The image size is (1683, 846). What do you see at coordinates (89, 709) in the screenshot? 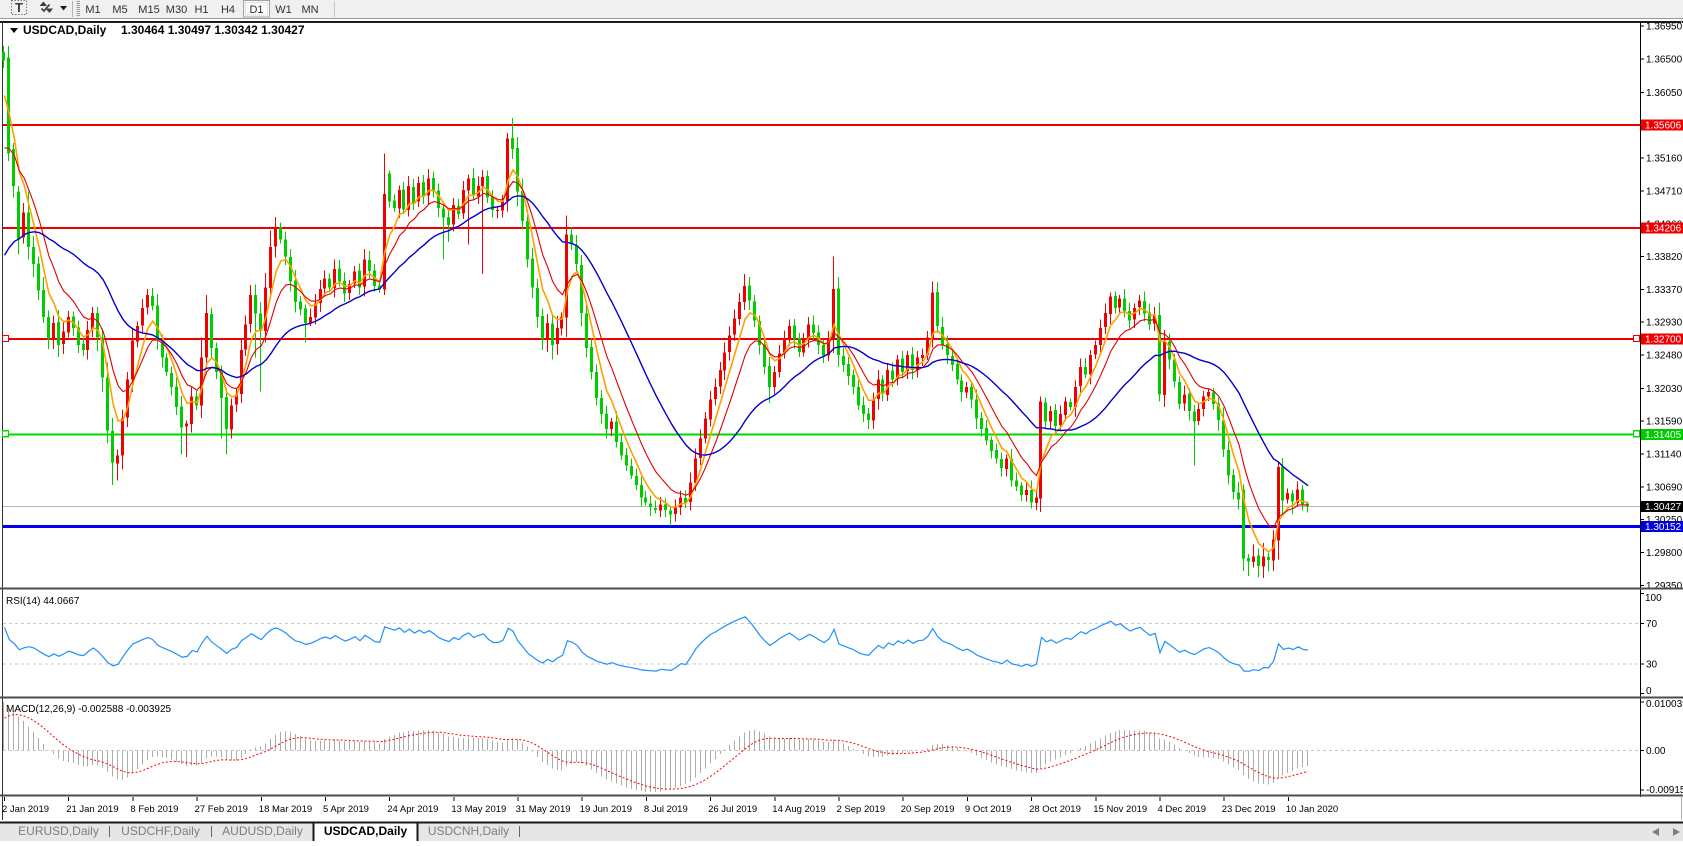
I see `svg-text:MACD(12,26,9) -0.002588 -0.003: MACD(12,26,9) -0.002588 -0.003925` at bounding box center [89, 709].